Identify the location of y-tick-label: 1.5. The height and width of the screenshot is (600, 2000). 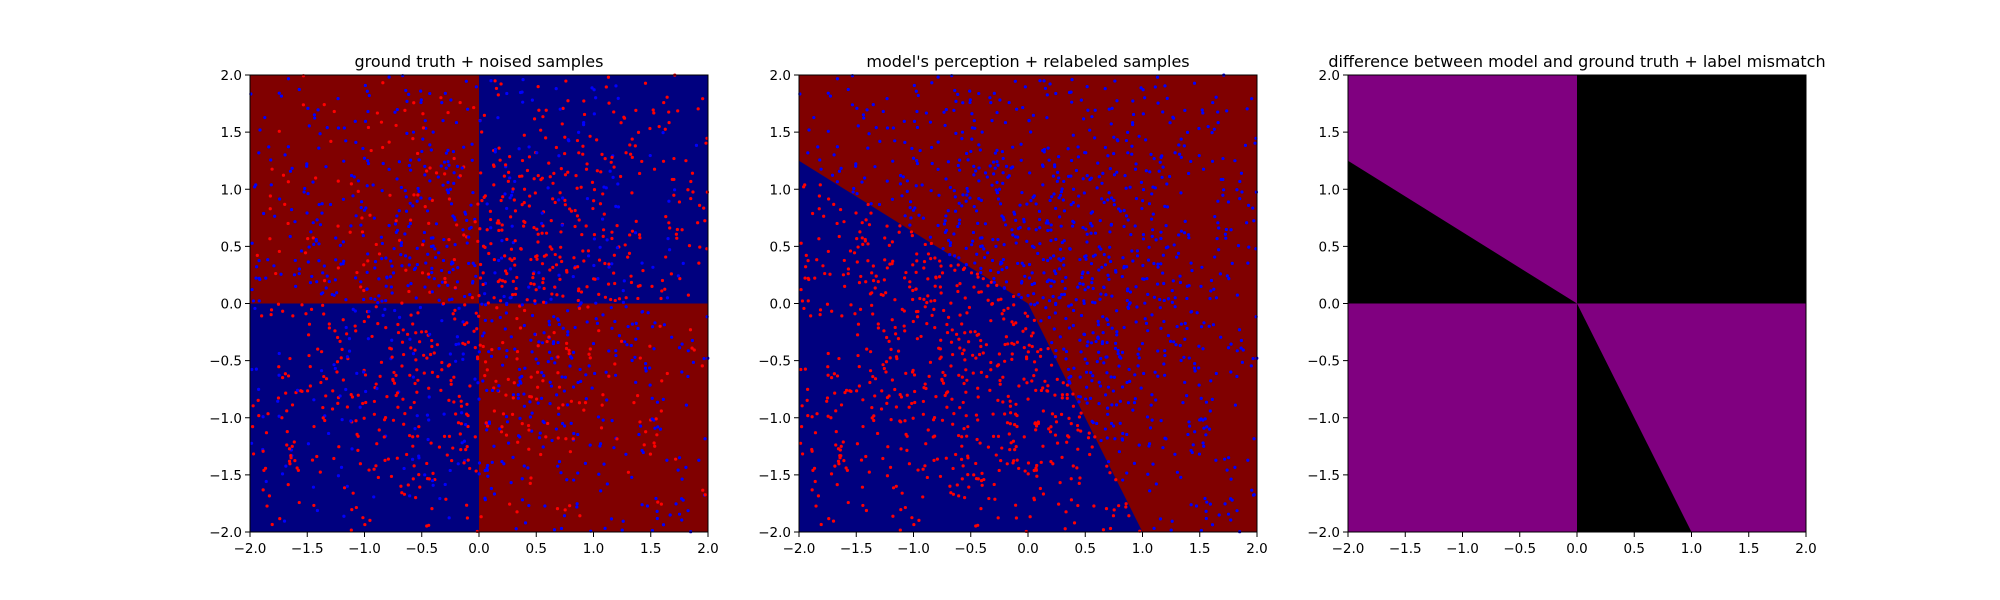
(1329, 133).